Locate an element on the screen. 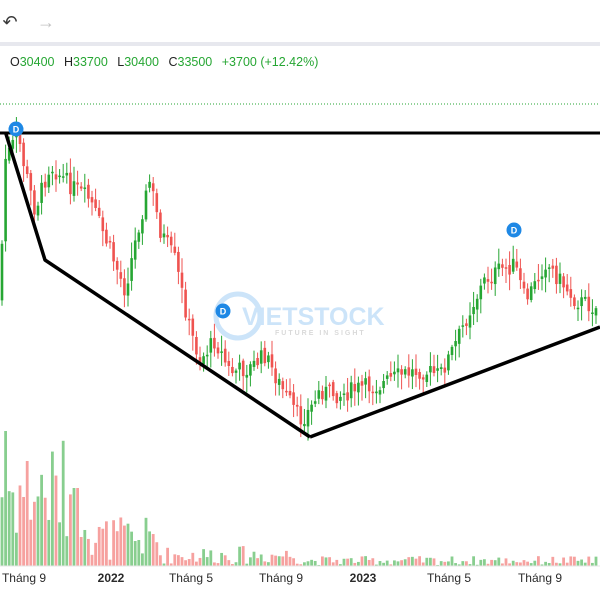 The width and height of the screenshot is (600, 600). watermark-brand: VIETSTOCK is located at coordinates (313, 317).